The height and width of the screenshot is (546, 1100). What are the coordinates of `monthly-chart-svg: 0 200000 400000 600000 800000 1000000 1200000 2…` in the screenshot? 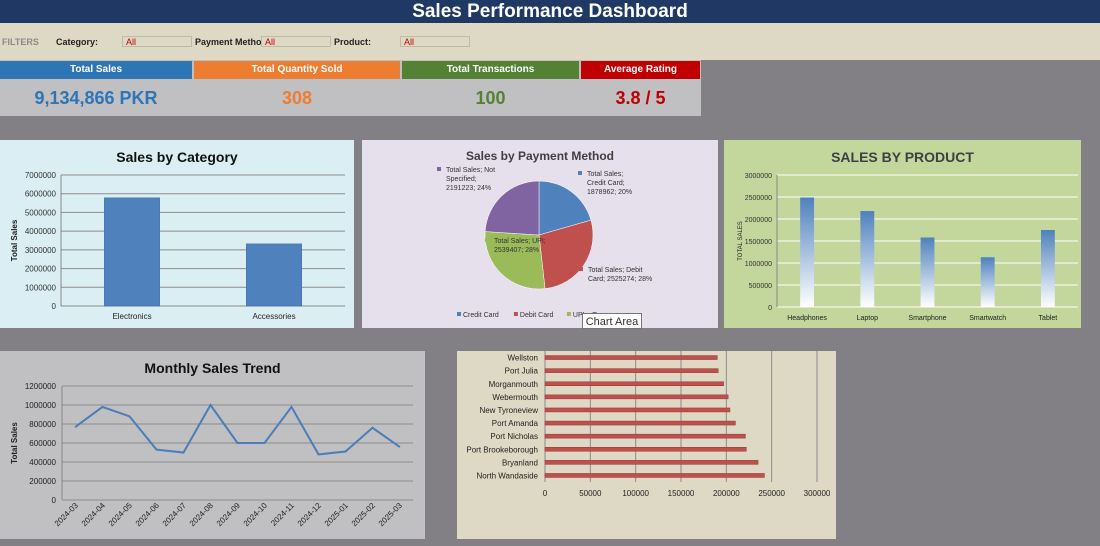 It's located at (211, 455).